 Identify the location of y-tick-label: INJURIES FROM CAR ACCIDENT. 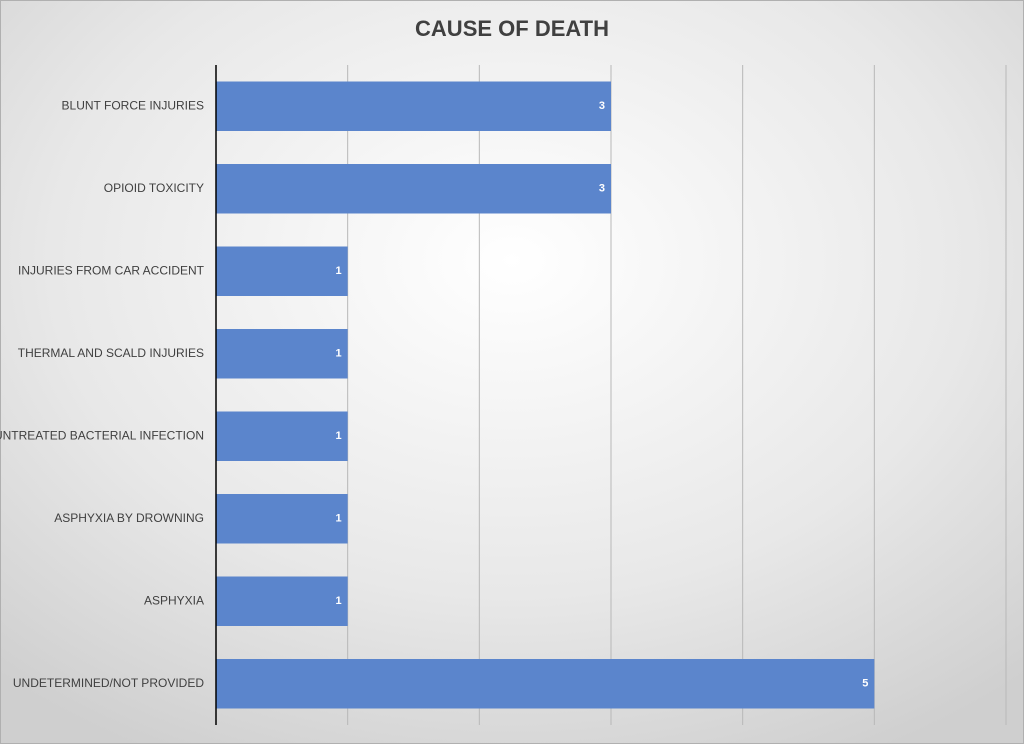
(111, 270).